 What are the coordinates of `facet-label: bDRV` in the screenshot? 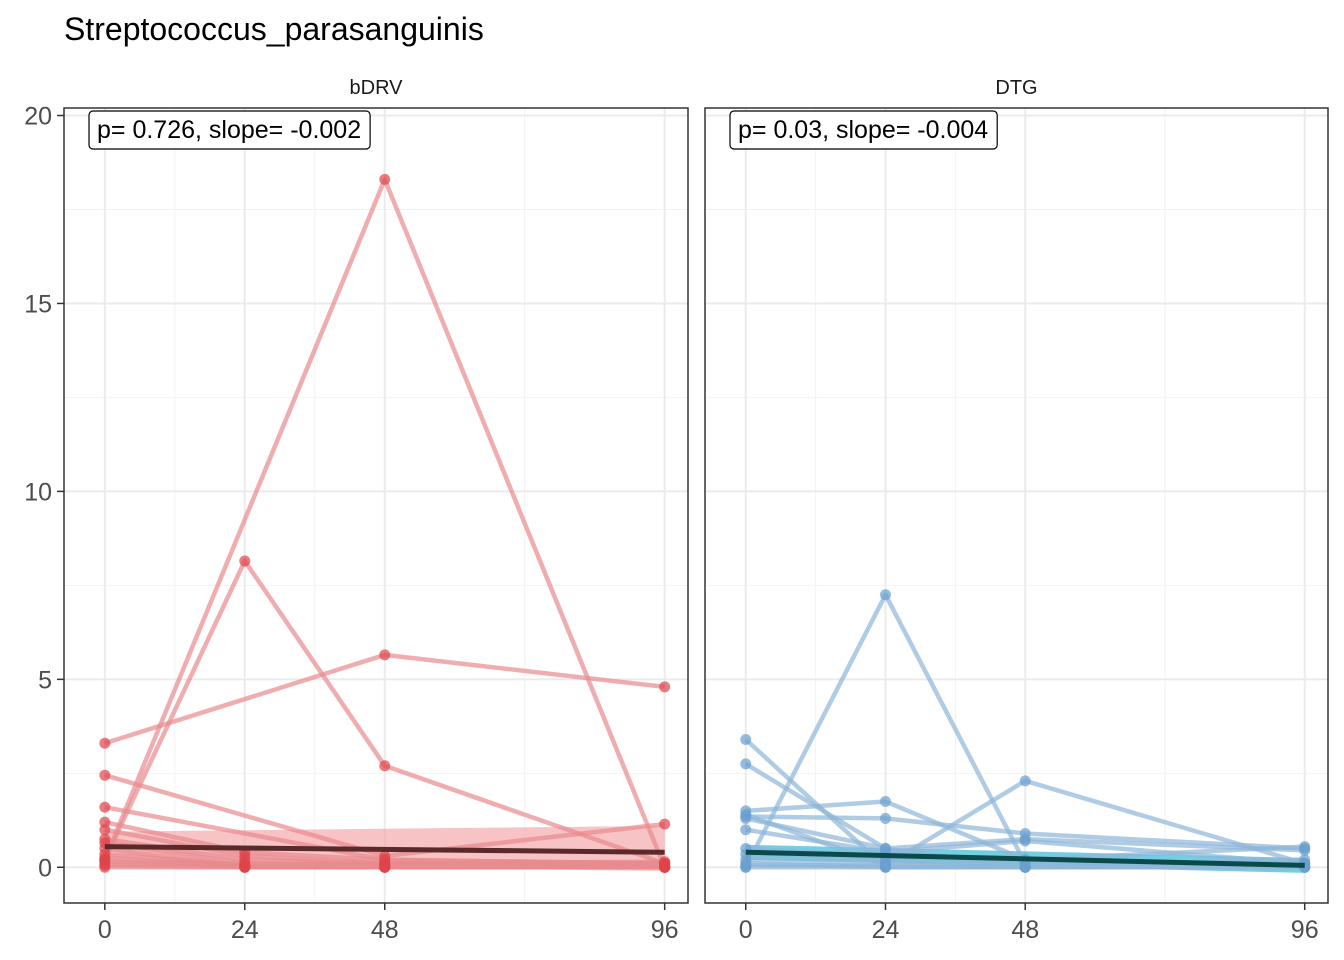 It's located at (377, 88).